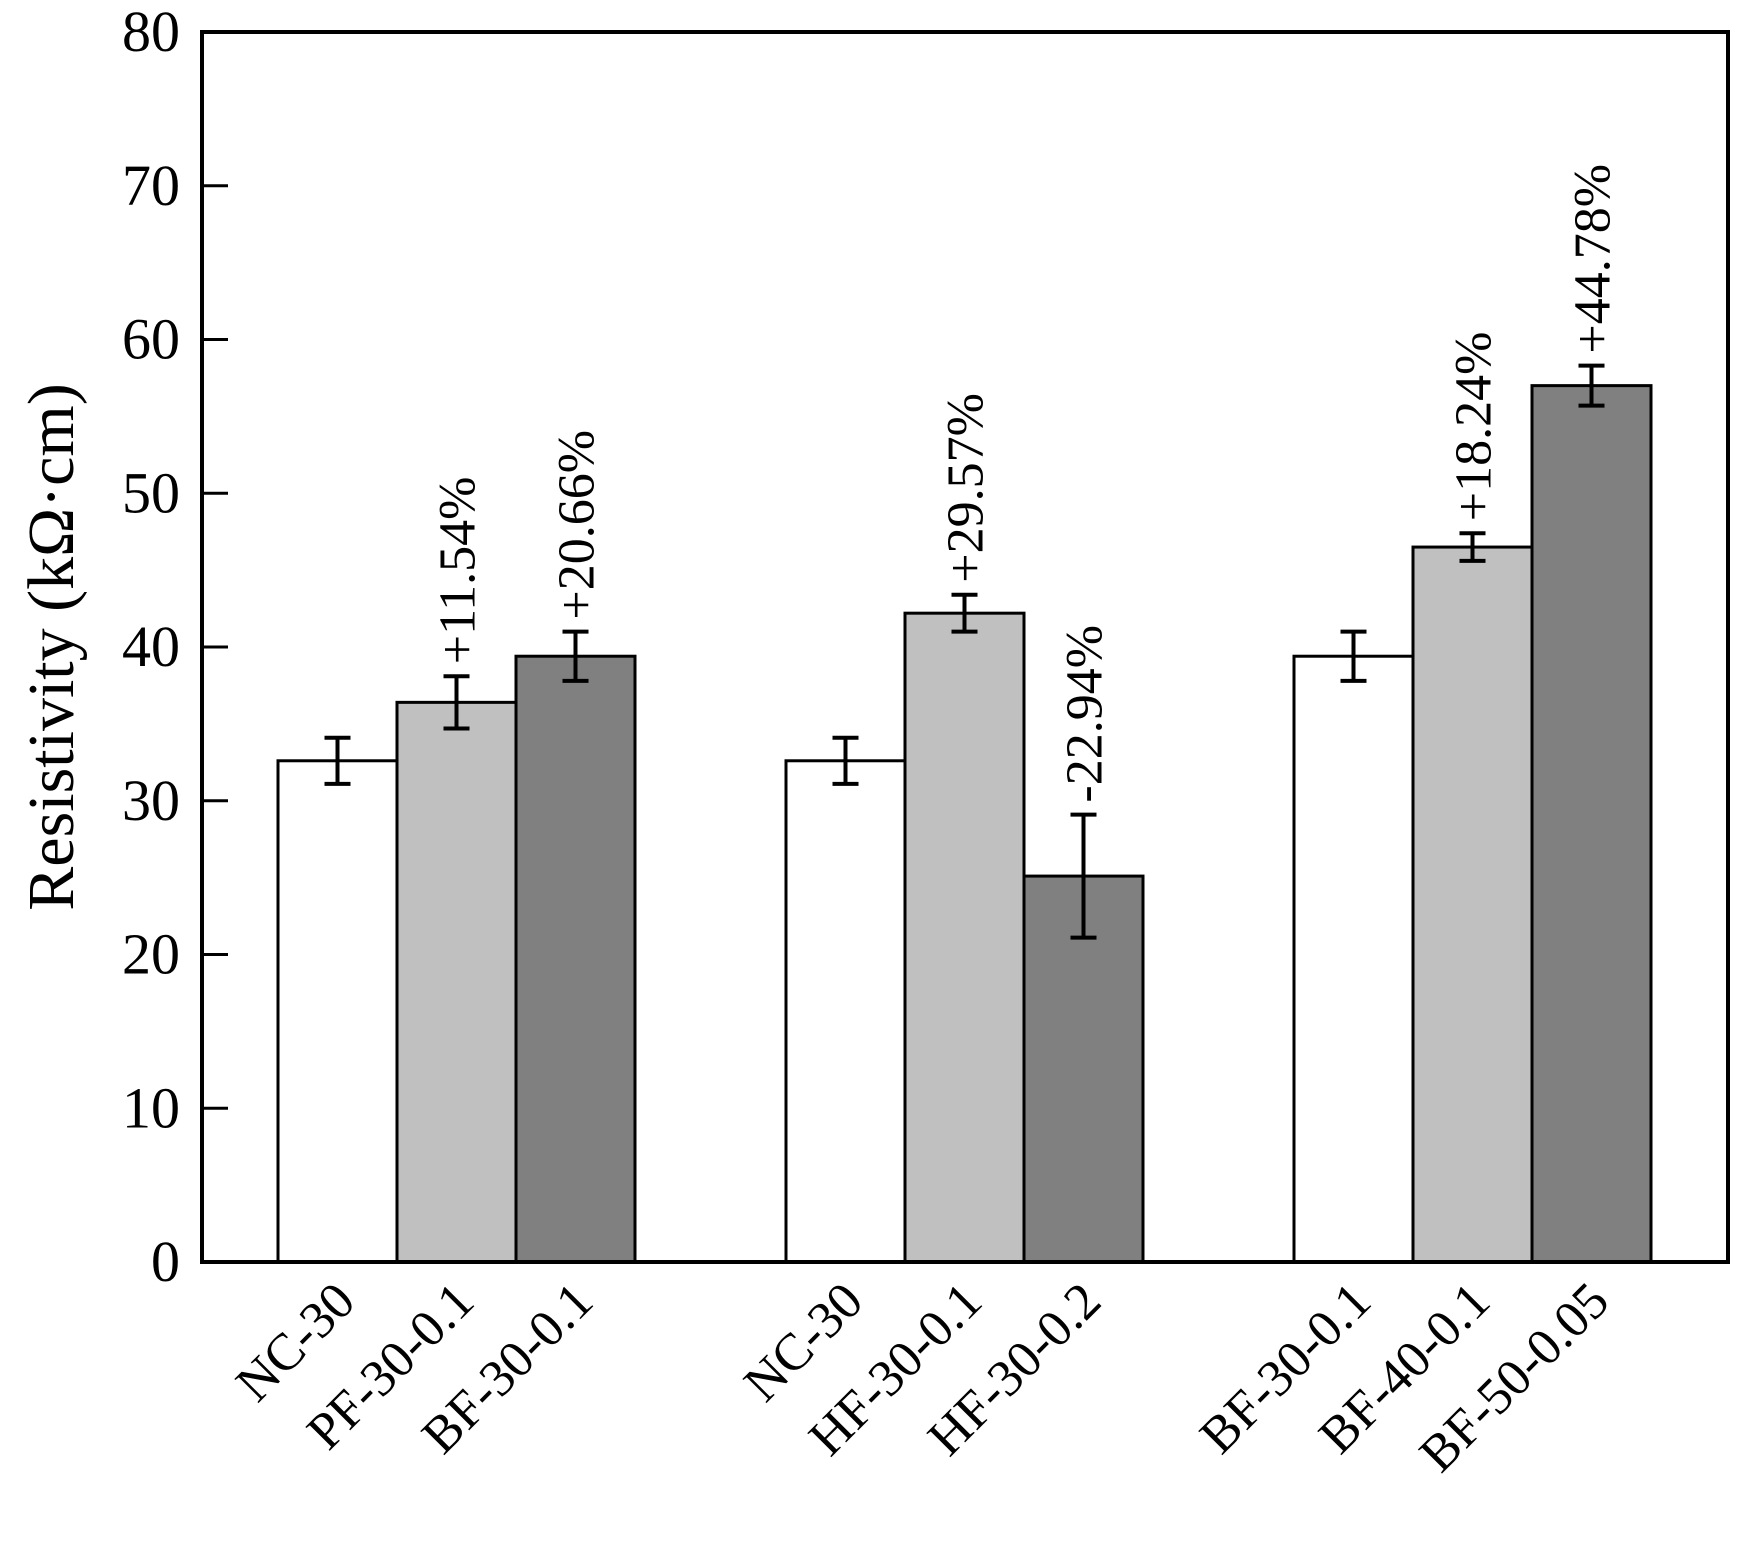 This screenshot has height=1553, width=1739. What do you see at coordinates (151, 954) in the screenshot?
I see `y-tick-label: 20` at bounding box center [151, 954].